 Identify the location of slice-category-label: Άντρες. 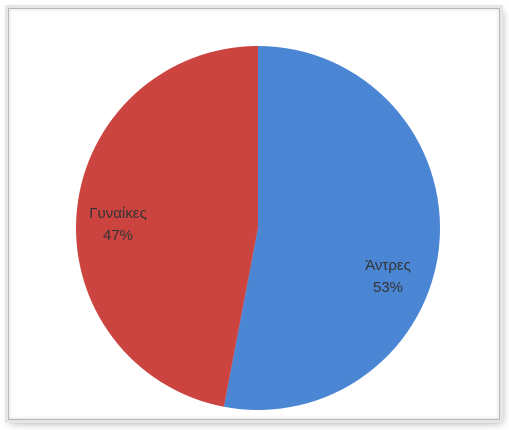
(388, 265).